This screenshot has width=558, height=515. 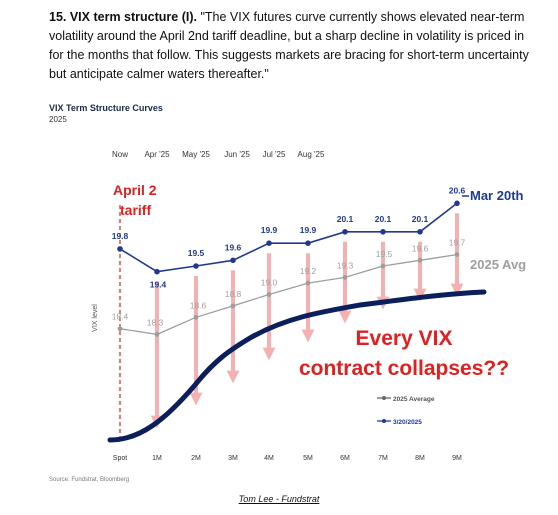 What do you see at coordinates (345, 458) in the screenshot?
I see `x-tick-label: 6M` at bounding box center [345, 458].